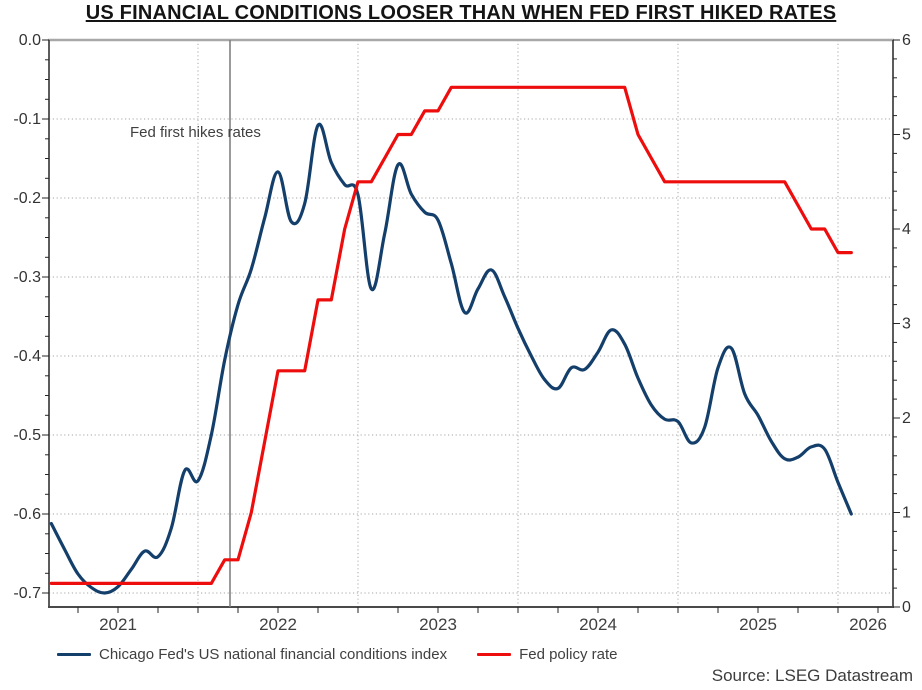 The width and height of the screenshot is (922, 690). What do you see at coordinates (494, 654) in the screenshot?
I see `policy-rate-line-swatch` at bounding box center [494, 654].